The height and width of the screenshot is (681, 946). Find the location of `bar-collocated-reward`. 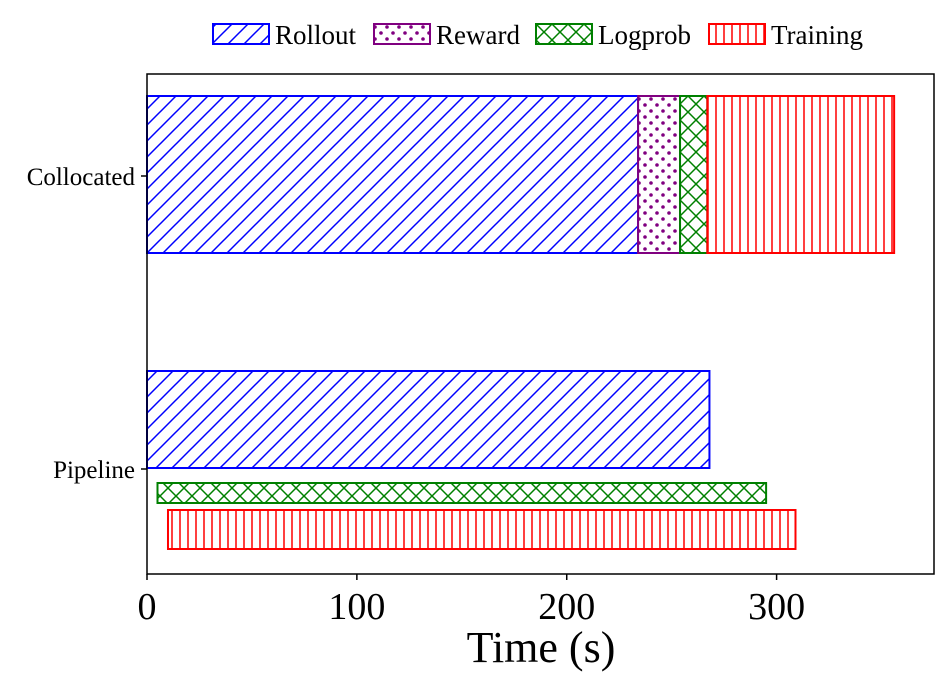

bar-collocated-reward is located at coordinates (659, 174).